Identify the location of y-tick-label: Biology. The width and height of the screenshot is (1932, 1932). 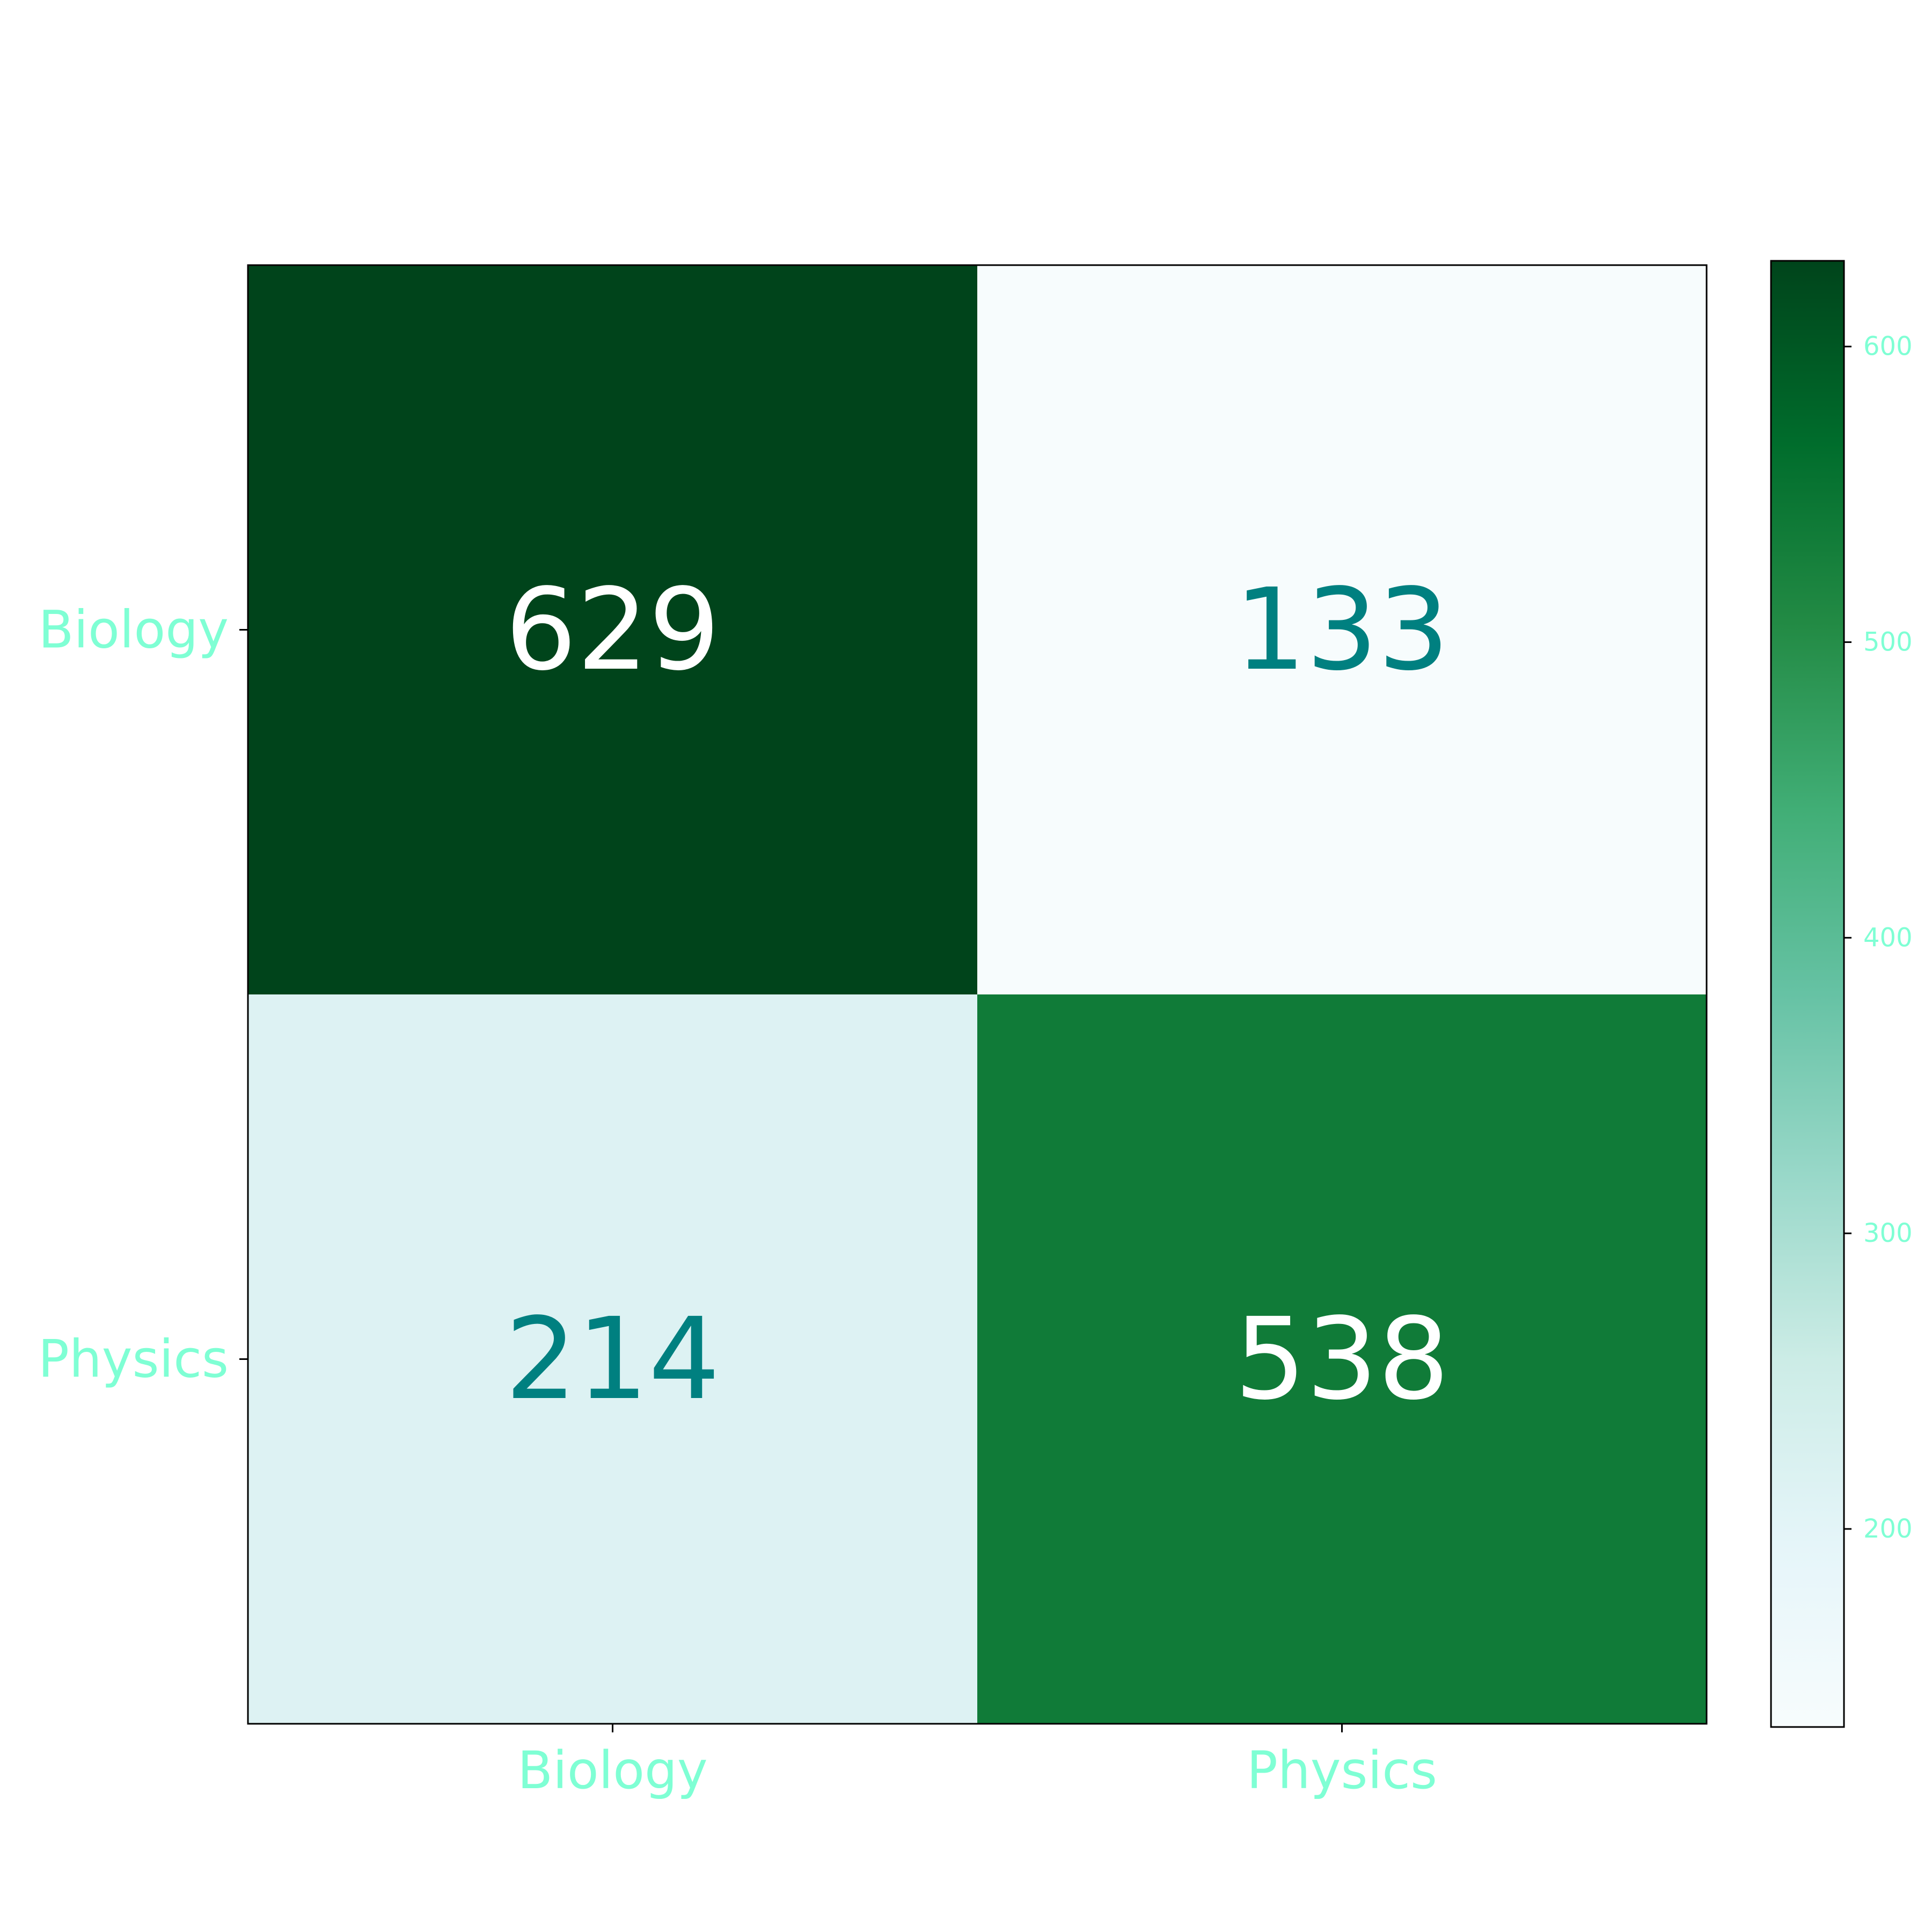
(134, 630).